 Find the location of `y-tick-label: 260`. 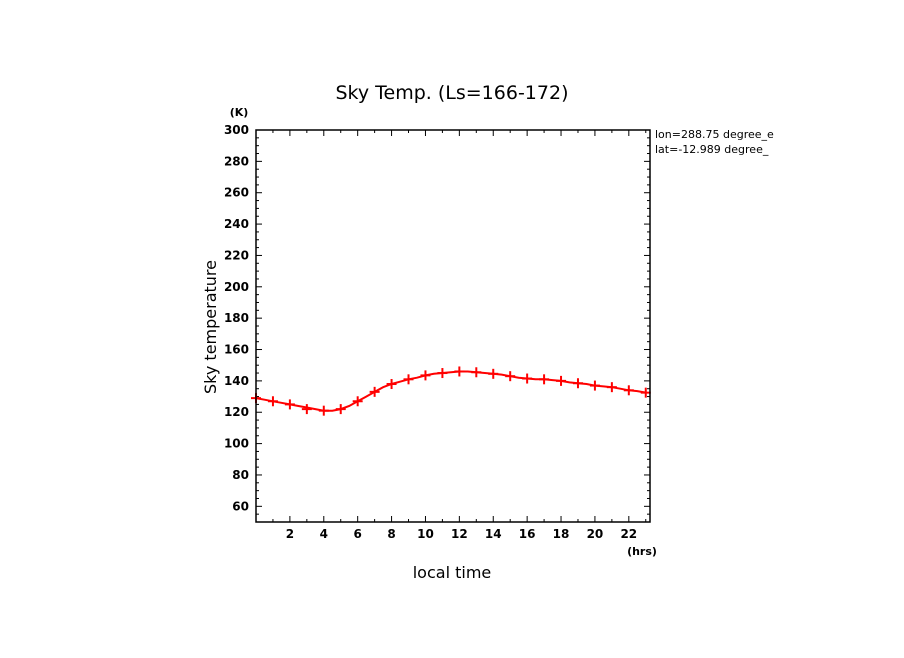

y-tick-label: 260 is located at coordinates (236, 193).